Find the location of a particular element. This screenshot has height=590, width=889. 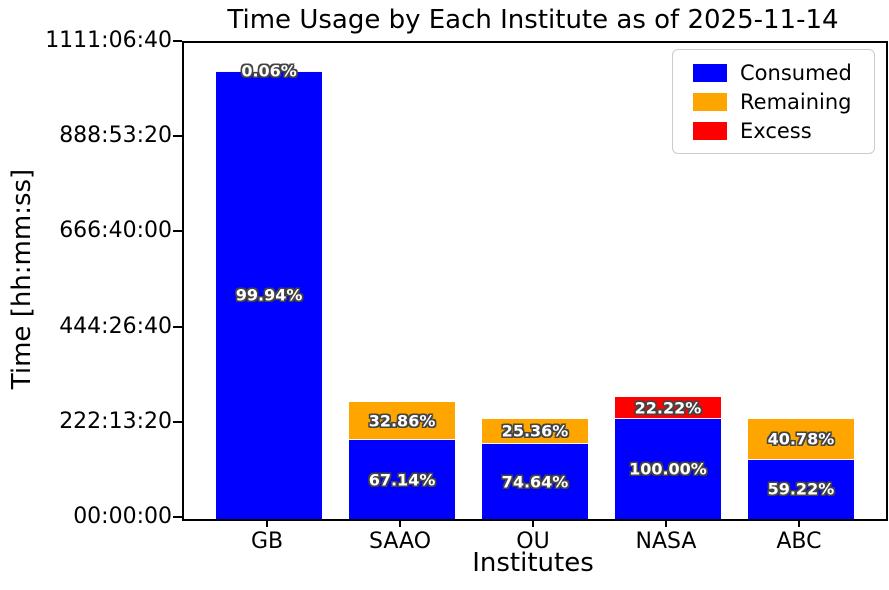

bar-pct-label-remaining-gb: 0.06% is located at coordinates (269, 71).